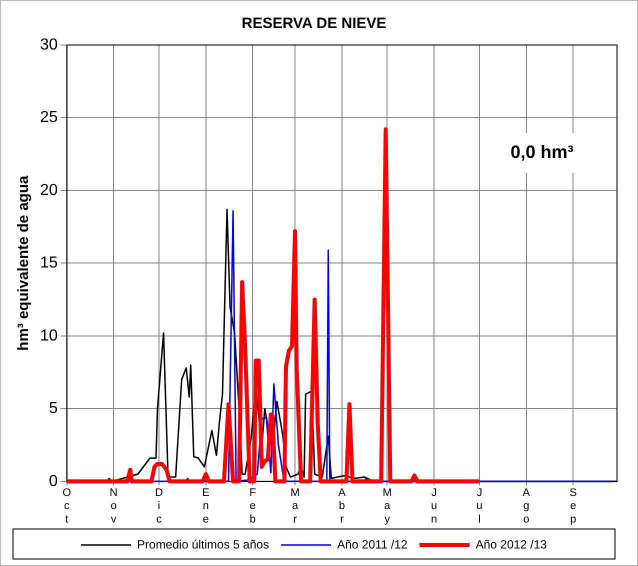 The width and height of the screenshot is (638, 566). Describe the element at coordinates (49, 335) in the screenshot. I see `y-tick-label: 10` at that location.